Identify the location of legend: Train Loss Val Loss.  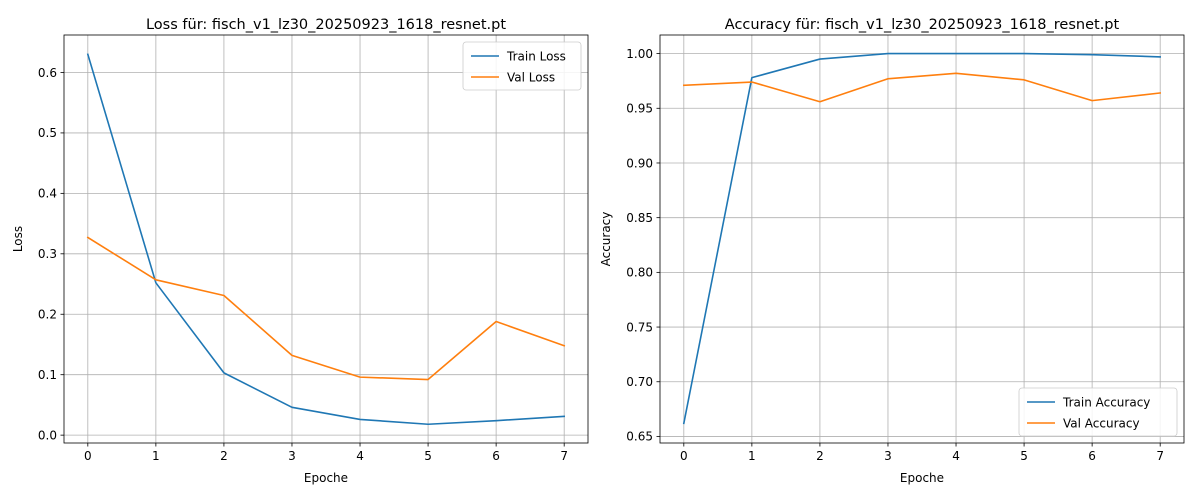
(522, 66).